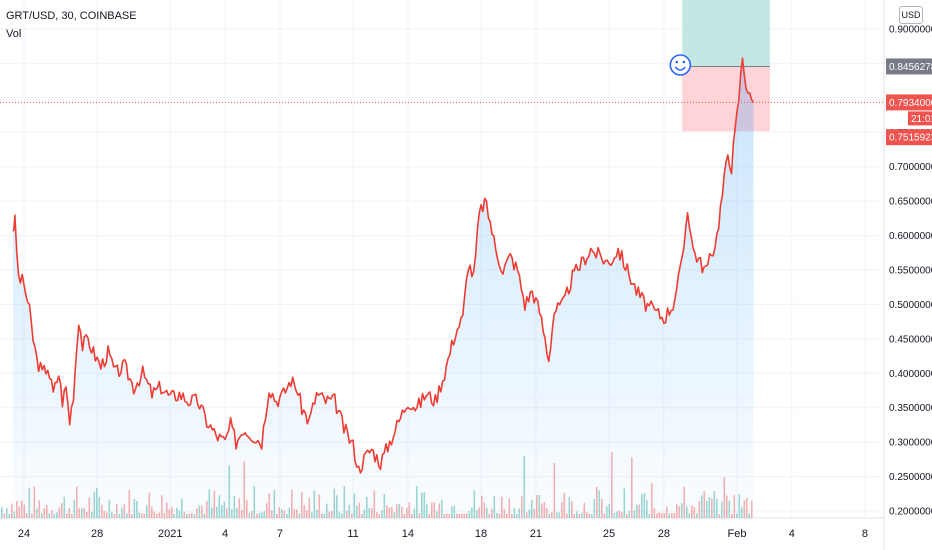 This screenshot has width=932, height=550. Describe the element at coordinates (910, 271) in the screenshot. I see `y-tick-label: 0.55000000` at that location.